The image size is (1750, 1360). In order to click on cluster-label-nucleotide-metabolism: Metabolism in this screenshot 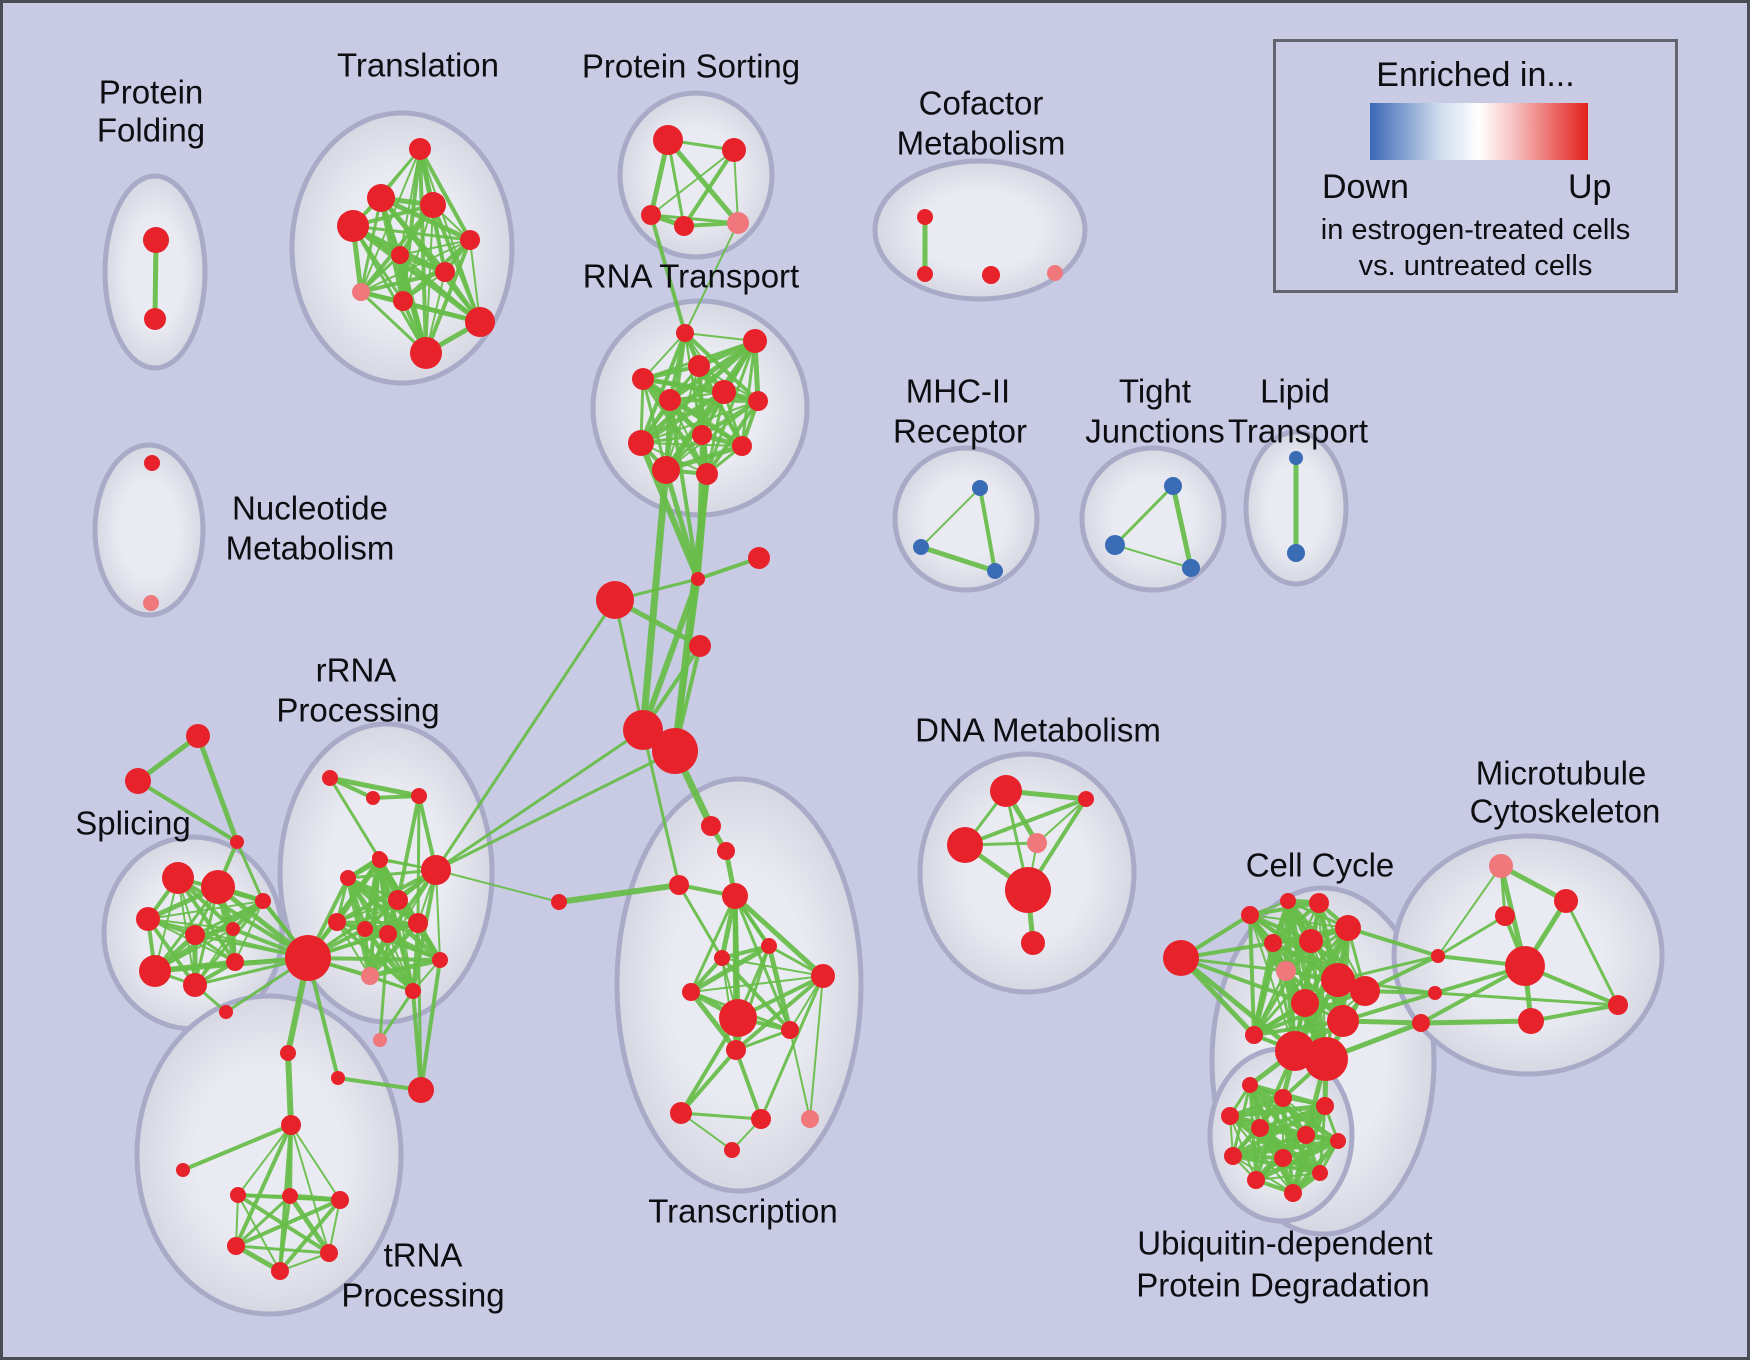, I will do `click(310, 548)`.